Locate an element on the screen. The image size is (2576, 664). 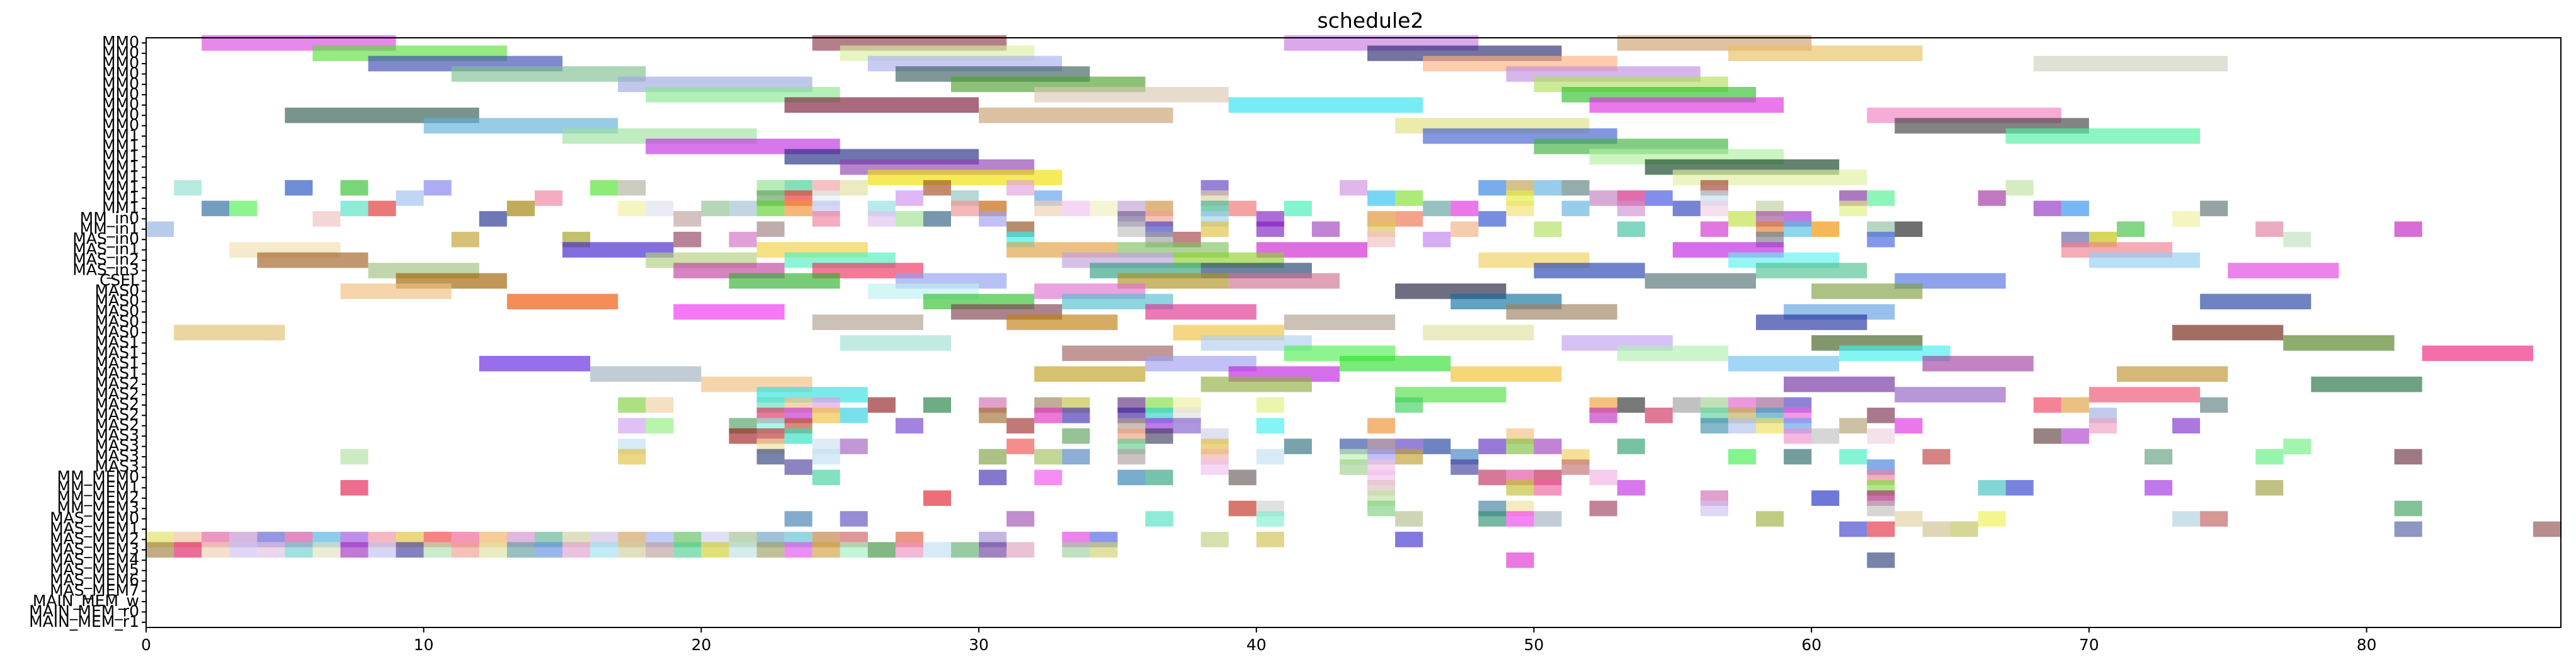
y-tick-label: MAS3 is located at coordinates (117, 466).